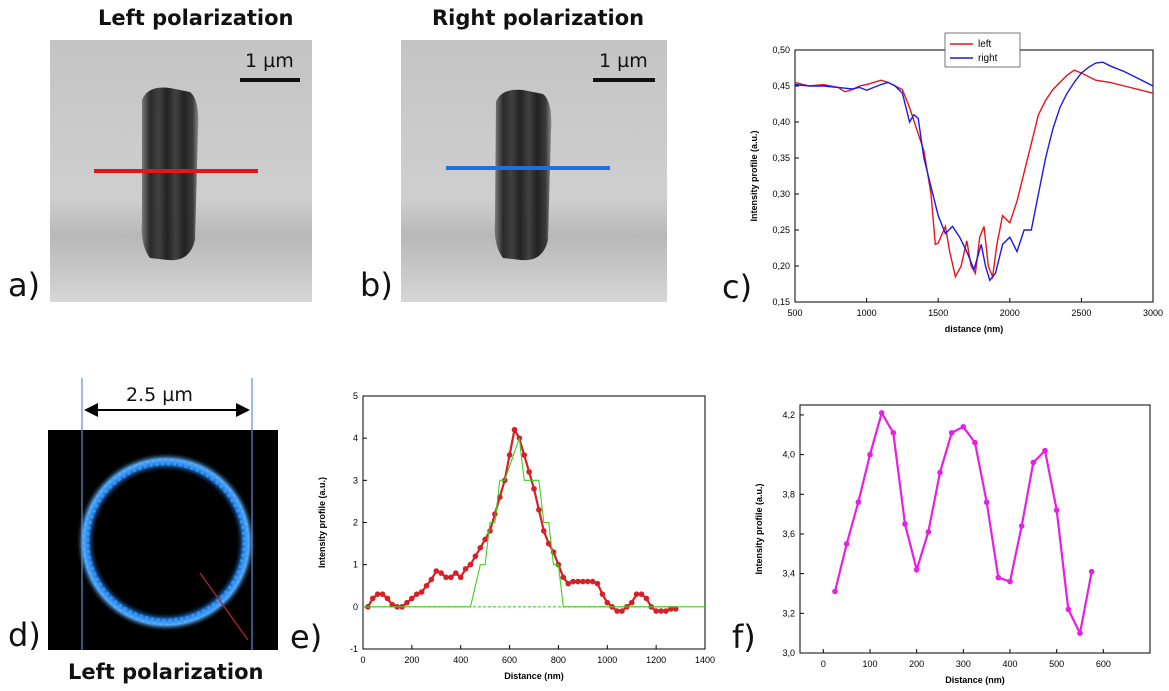 The image size is (1169, 691). What do you see at coordinates (988, 58) in the screenshot?
I see `legend-label: right` at bounding box center [988, 58].